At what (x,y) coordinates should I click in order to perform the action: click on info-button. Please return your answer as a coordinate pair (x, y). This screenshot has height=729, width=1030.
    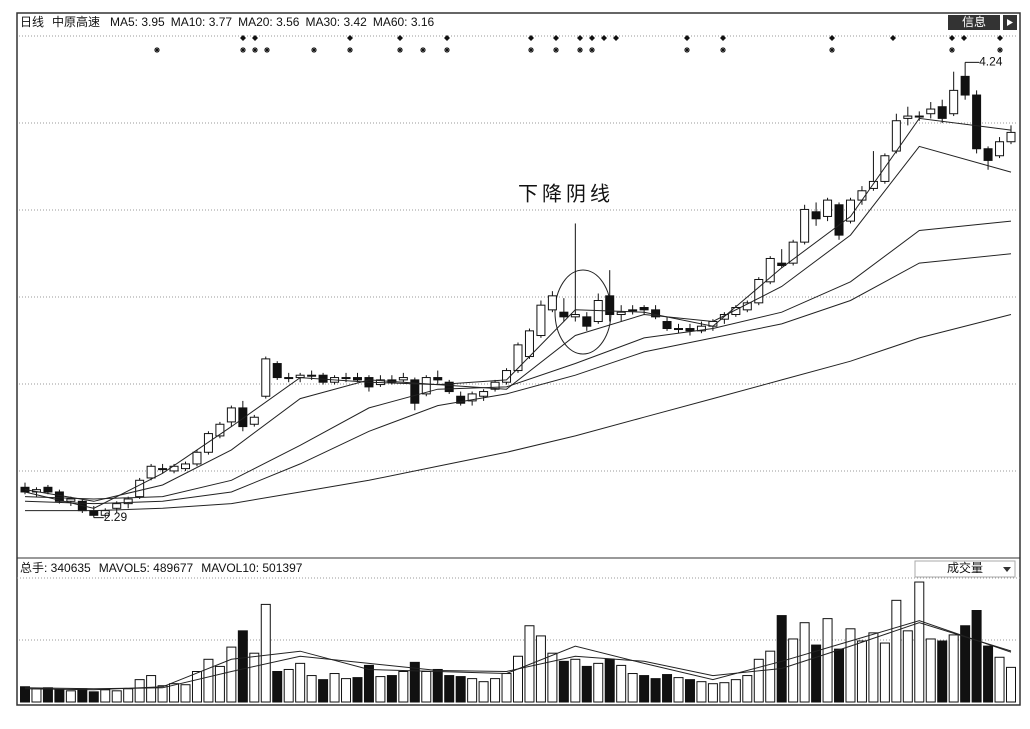
    Looking at the image, I should click on (974, 22).